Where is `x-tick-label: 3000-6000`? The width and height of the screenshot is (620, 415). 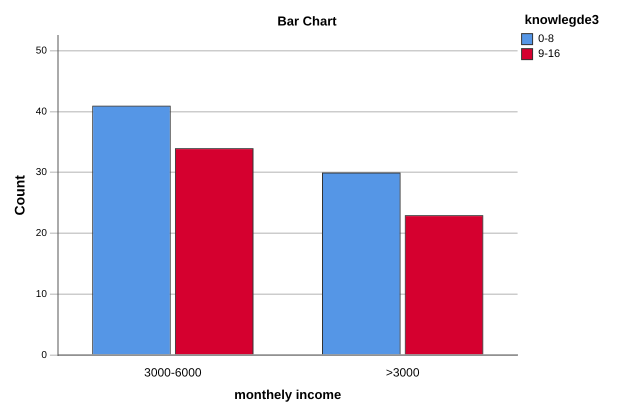
x-tick-label: 3000-6000 is located at coordinates (173, 373).